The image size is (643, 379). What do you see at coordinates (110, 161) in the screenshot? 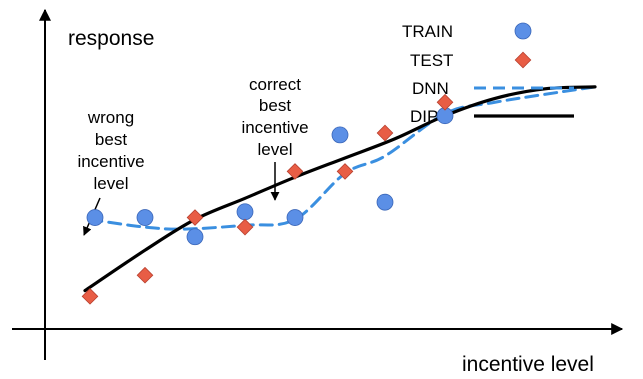
I see `annotation-wrong-line-3: incentive` at bounding box center [110, 161].